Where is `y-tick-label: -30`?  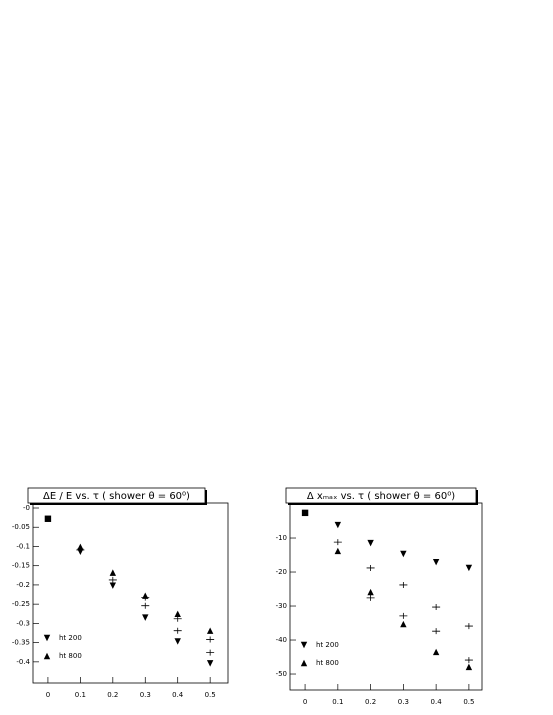 y-tick-label: -30 is located at coordinates (281, 606).